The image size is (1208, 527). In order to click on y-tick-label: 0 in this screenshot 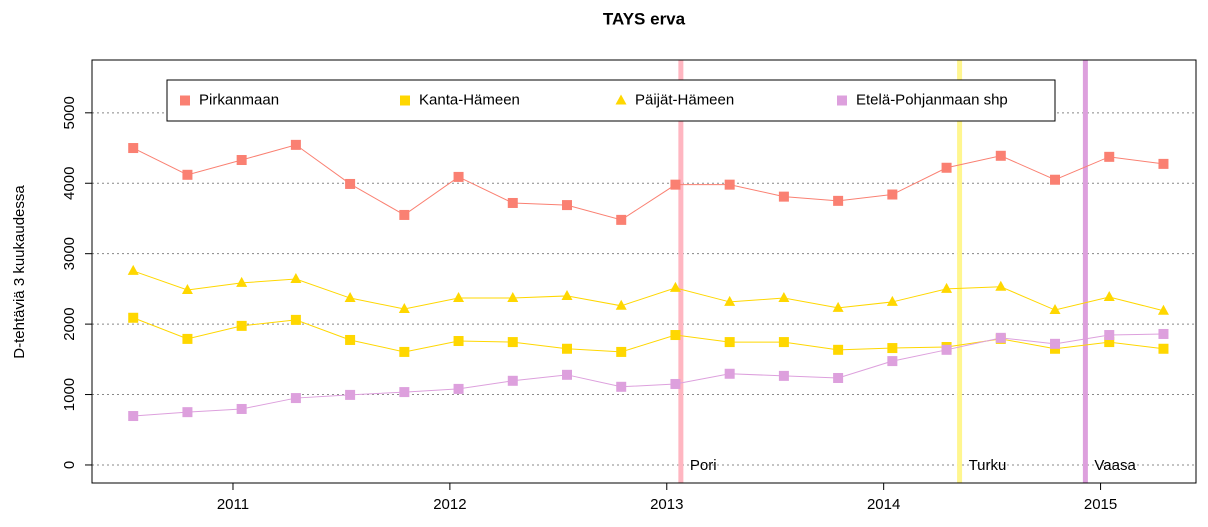, I will do `click(69, 465)`.